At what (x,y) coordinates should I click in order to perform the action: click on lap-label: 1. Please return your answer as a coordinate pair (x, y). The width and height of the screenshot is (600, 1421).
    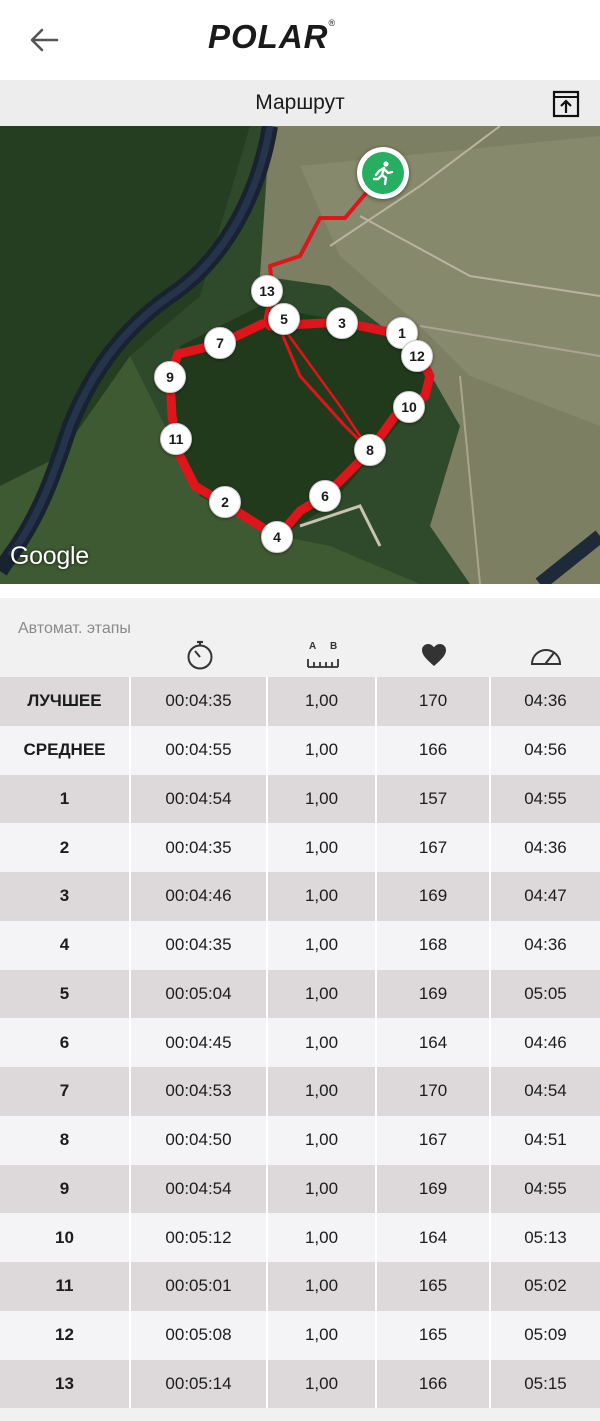
    Looking at the image, I should click on (65, 799).